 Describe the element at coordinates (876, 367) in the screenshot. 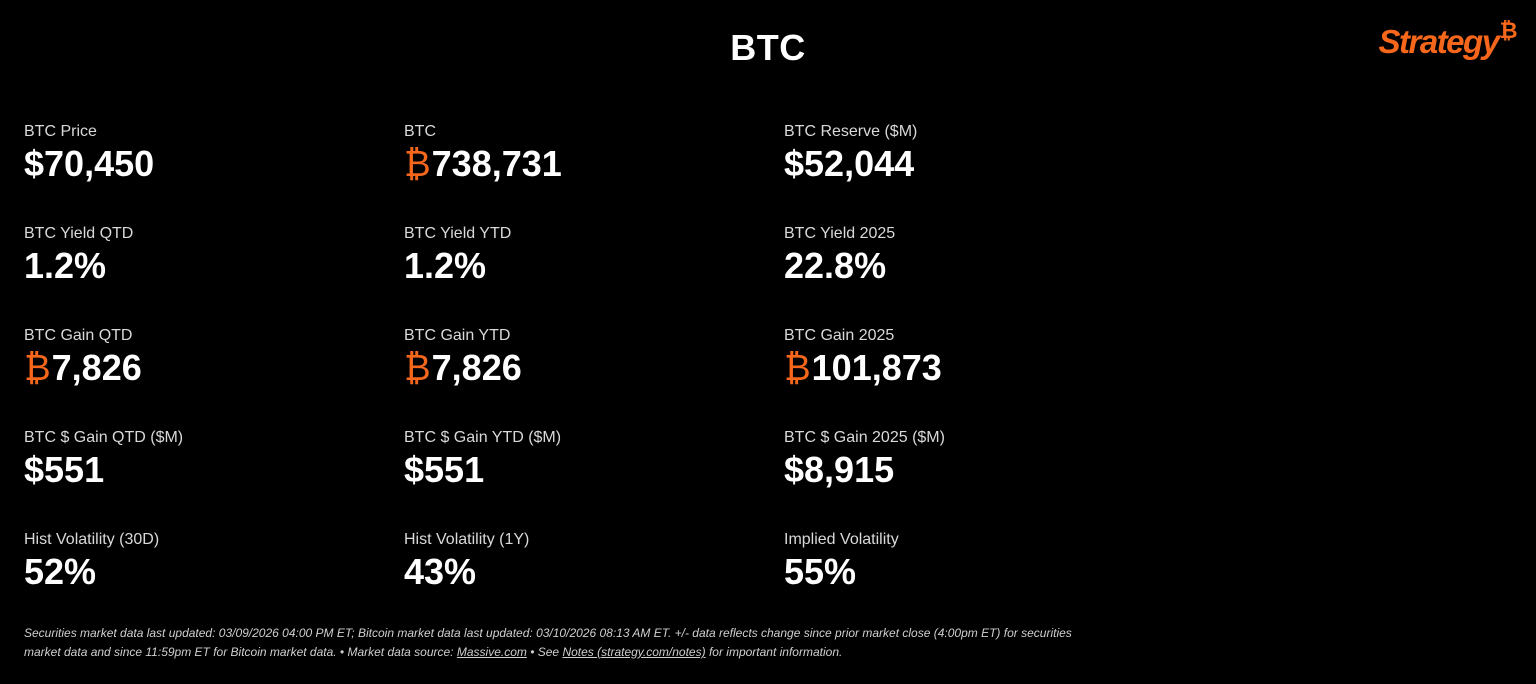

I see `metric-number: 101,873` at that location.